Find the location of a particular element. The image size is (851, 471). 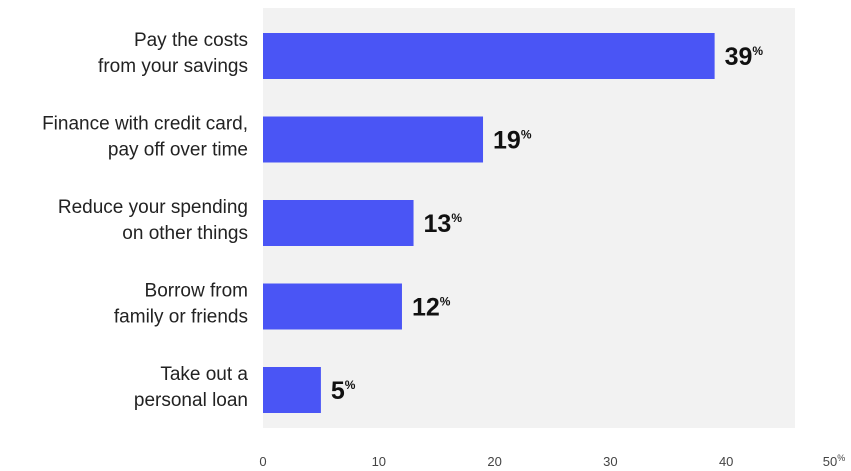

x-tick-label: 0 is located at coordinates (262, 461).